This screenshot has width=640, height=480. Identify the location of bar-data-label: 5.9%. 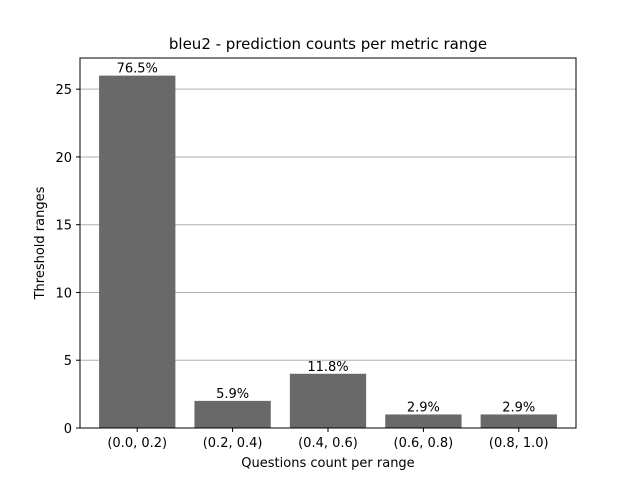
(232, 394).